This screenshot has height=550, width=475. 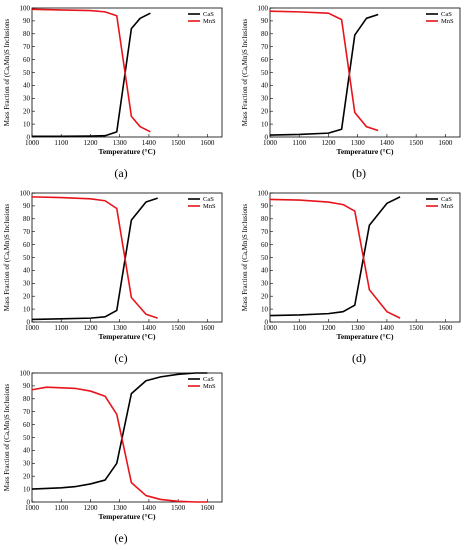 I want to click on y-tick-label: 60, so click(x=27, y=60).